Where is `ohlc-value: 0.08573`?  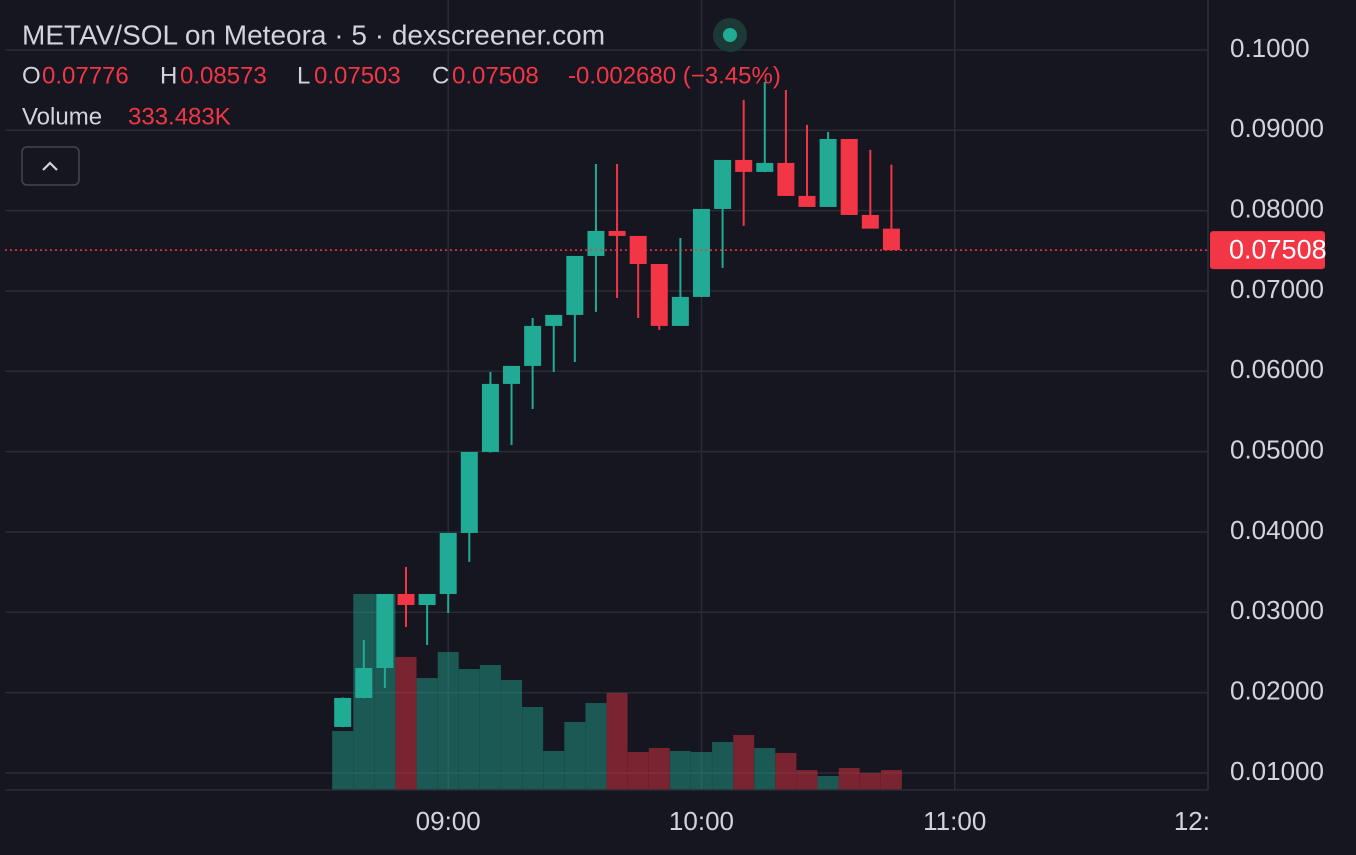 ohlc-value: 0.08573 is located at coordinates (223, 75).